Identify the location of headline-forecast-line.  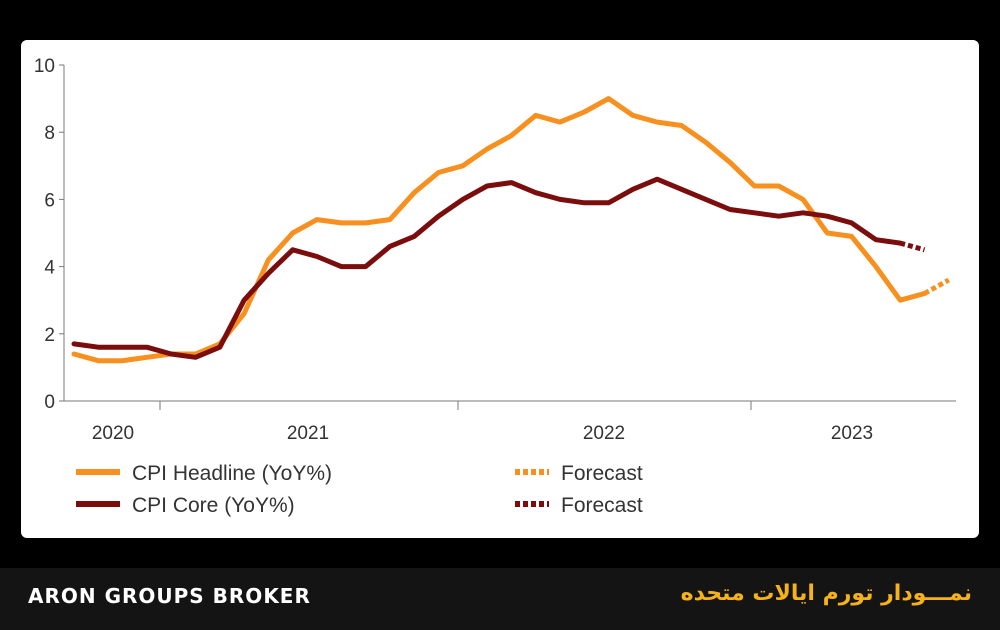
(937, 286).